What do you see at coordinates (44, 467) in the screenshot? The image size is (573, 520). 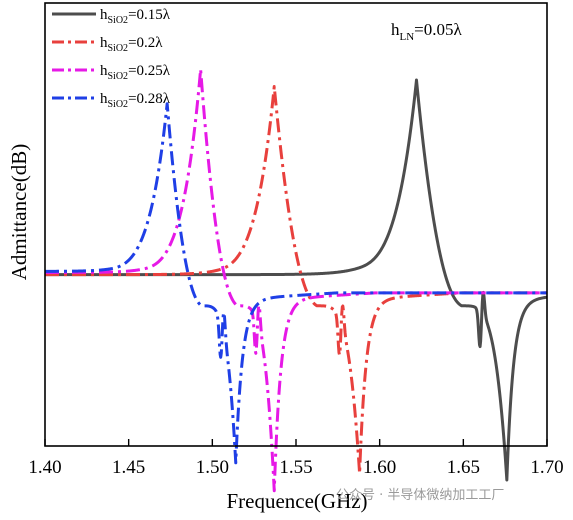 I see `x-tick-label-0: 1.40` at bounding box center [44, 467].